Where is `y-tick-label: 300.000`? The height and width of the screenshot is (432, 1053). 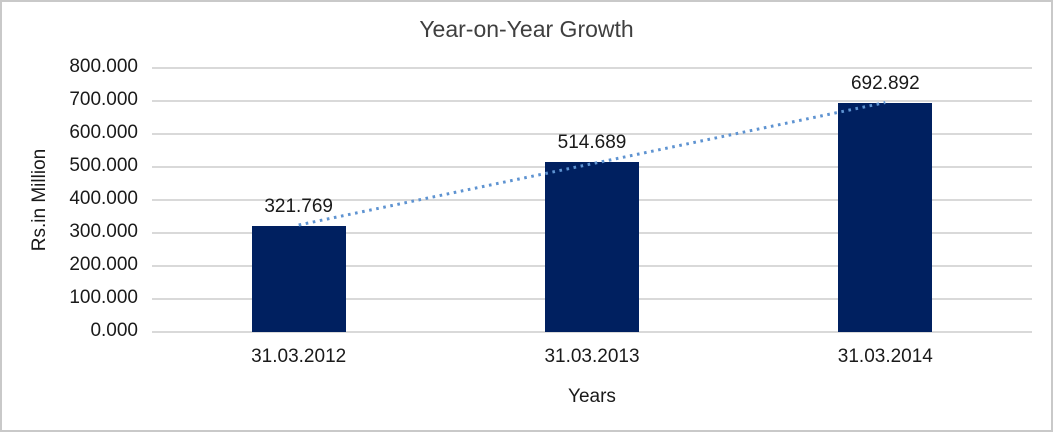
y-tick-label: 300.000 is located at coordinates (103, 231).